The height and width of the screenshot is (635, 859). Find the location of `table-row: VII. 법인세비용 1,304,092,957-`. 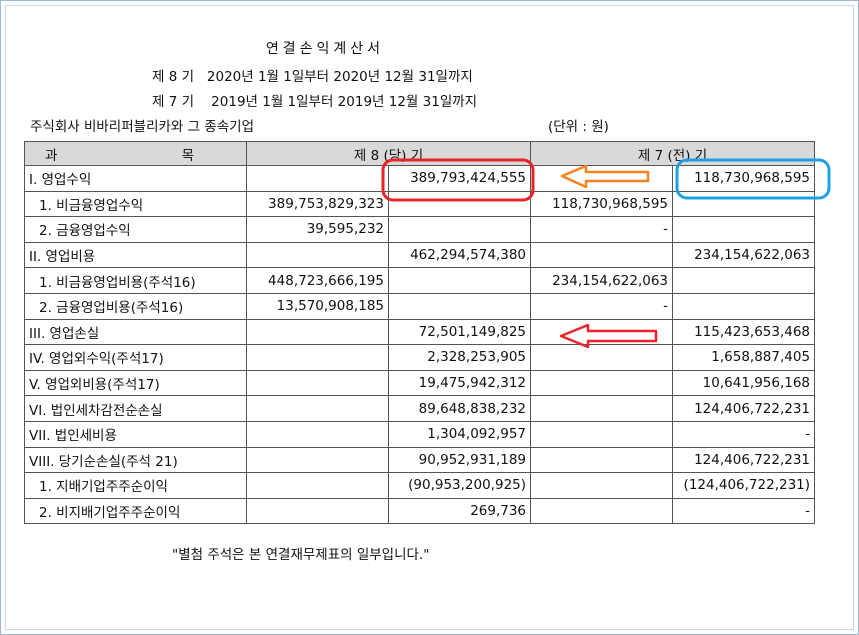

table-row: VII. 법인세비용 1,304,092,957- is located at coordinates (420, 434).